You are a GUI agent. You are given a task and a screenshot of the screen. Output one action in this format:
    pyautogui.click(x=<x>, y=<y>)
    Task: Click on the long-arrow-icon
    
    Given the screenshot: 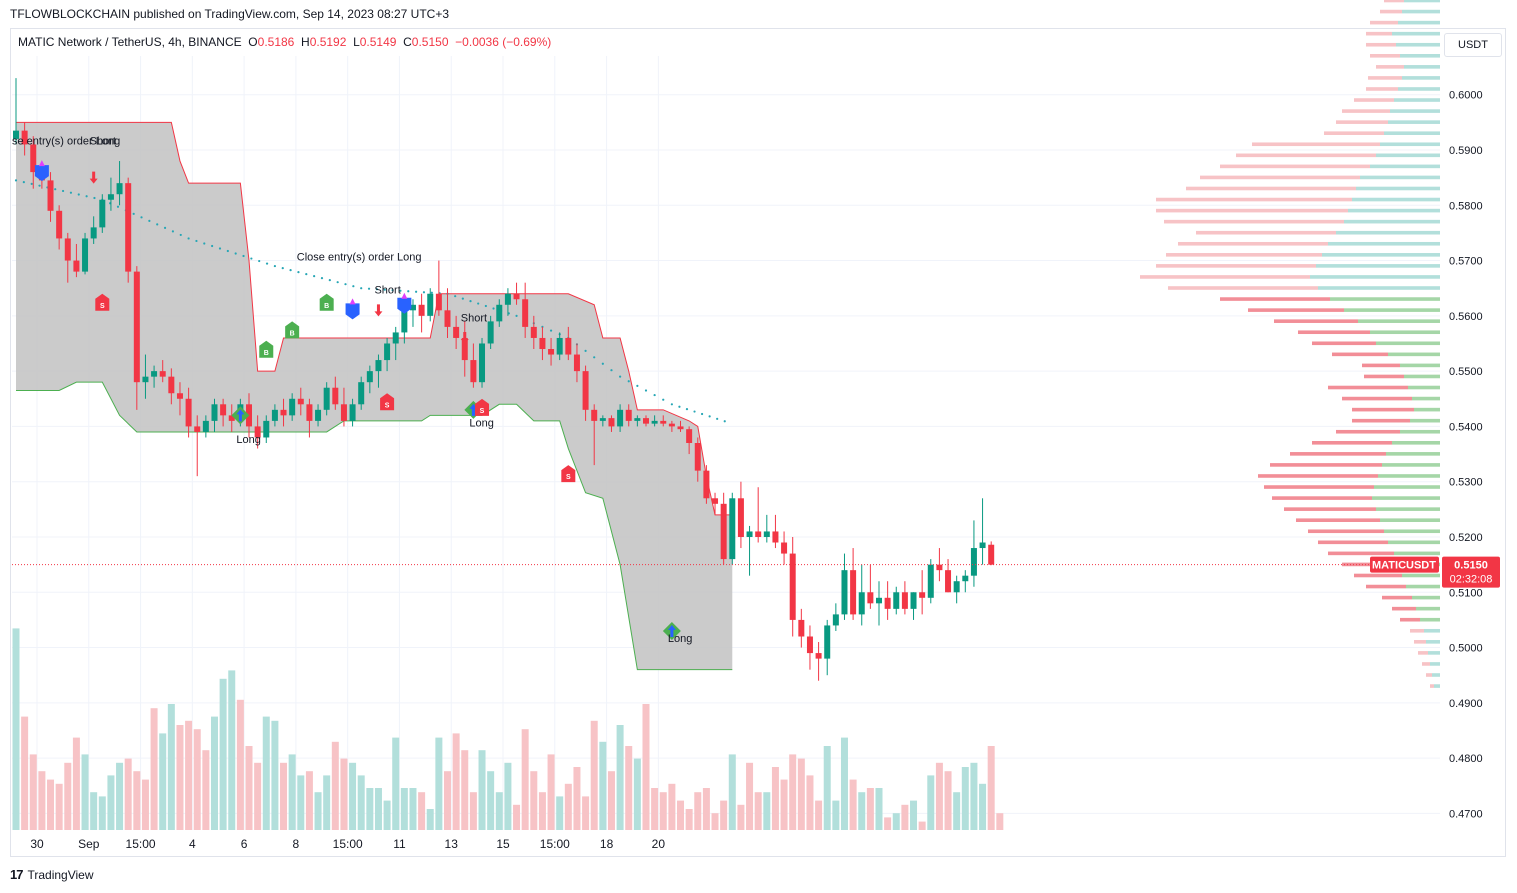 What is the action you would take?
    pyautogui.click(x=671, y=630)
    